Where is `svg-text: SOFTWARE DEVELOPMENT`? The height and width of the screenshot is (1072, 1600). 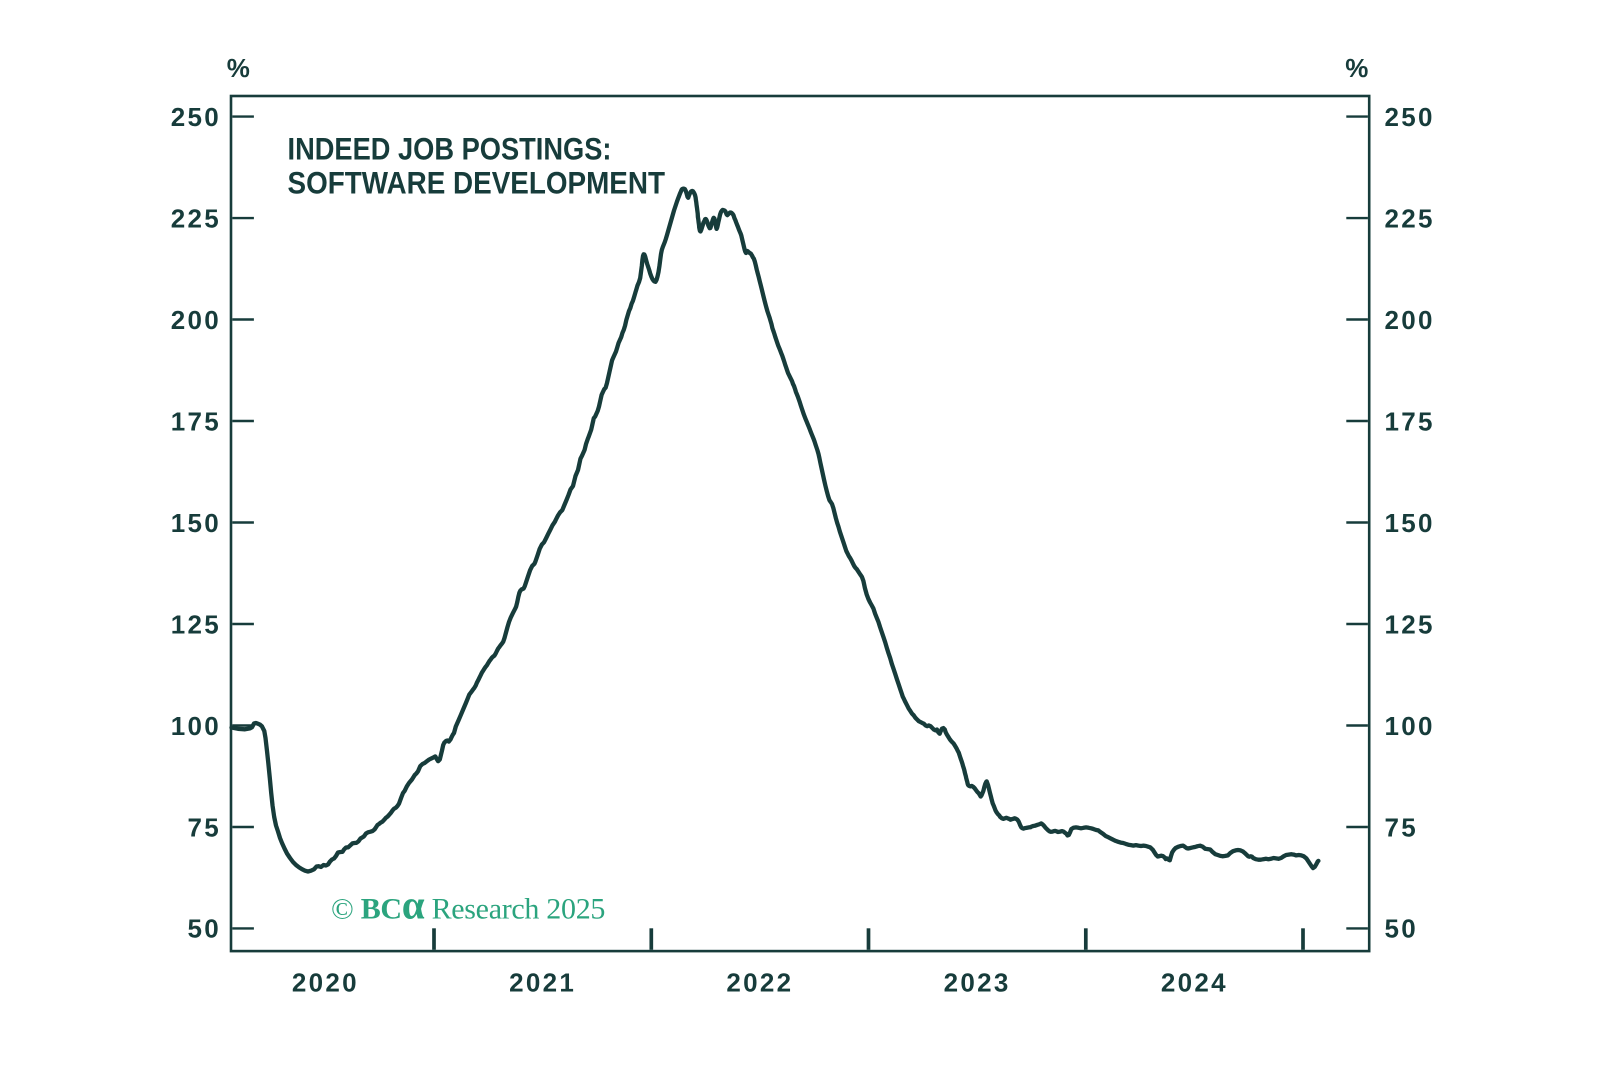 svg-text: SOFTWARE DEVELOPMENT is located at coordinates (477, 183).